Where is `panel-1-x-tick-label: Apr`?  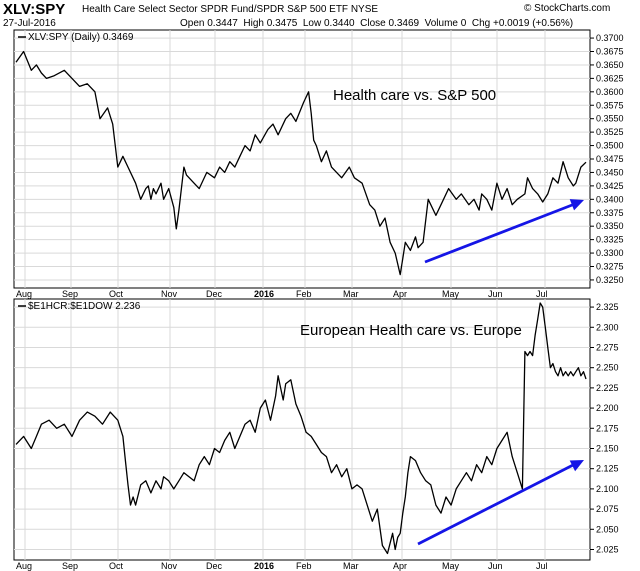 panel-1-x-tick-label: Apr is located at coordinates (400, 294).